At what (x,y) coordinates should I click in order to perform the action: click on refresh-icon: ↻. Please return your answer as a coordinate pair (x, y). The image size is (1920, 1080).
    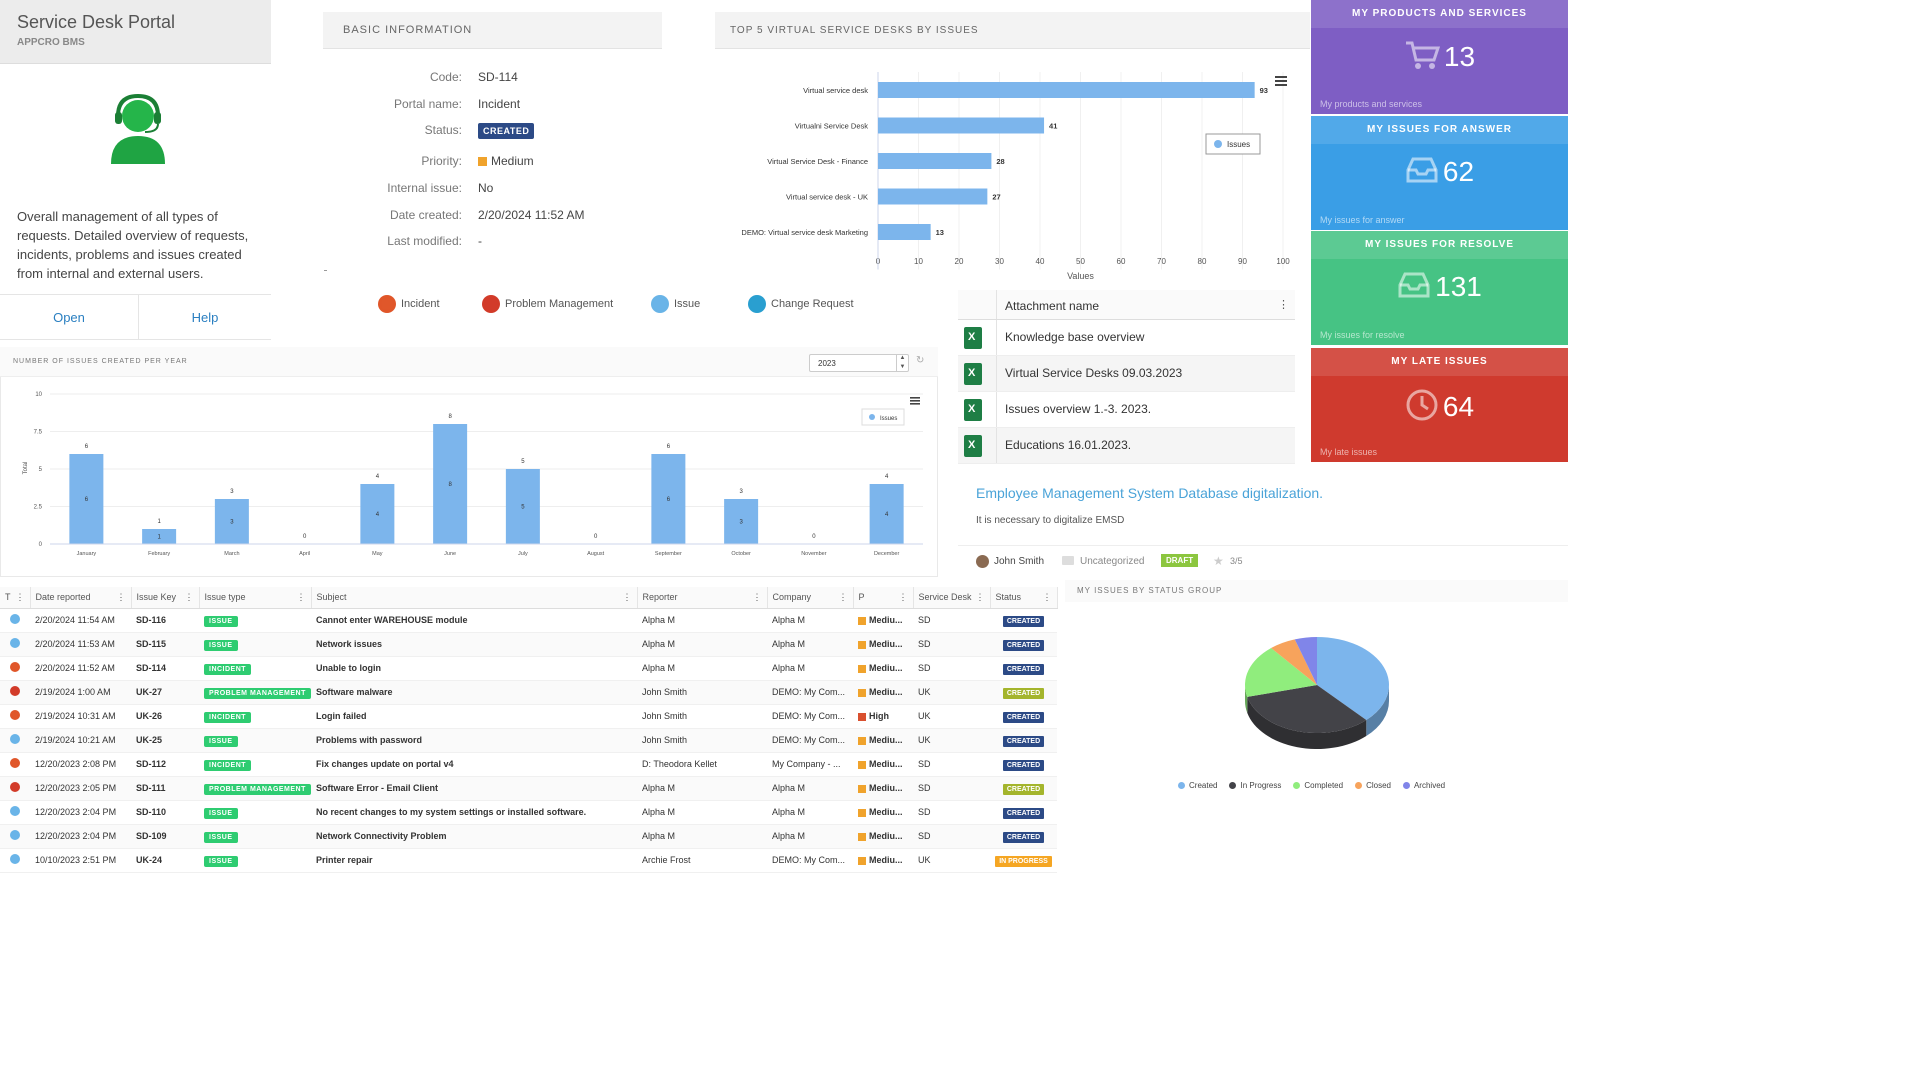
    Looking at the image, I should click on (920, 360).